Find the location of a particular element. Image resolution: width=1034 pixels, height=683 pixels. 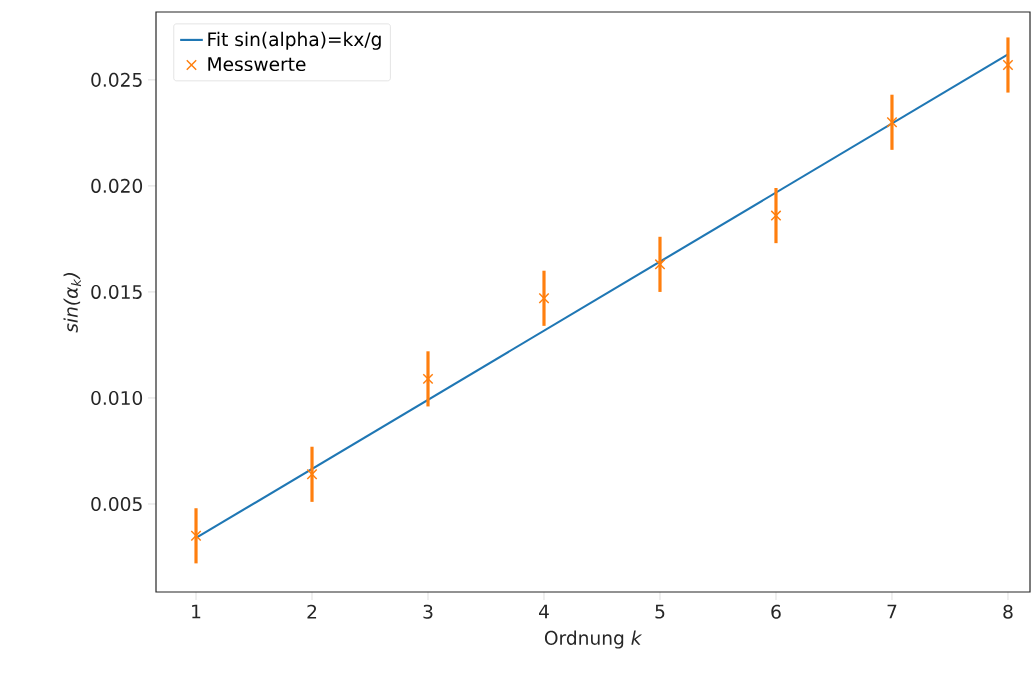

x-axis-title: Ordnung k is located at coordinates (593, 639).